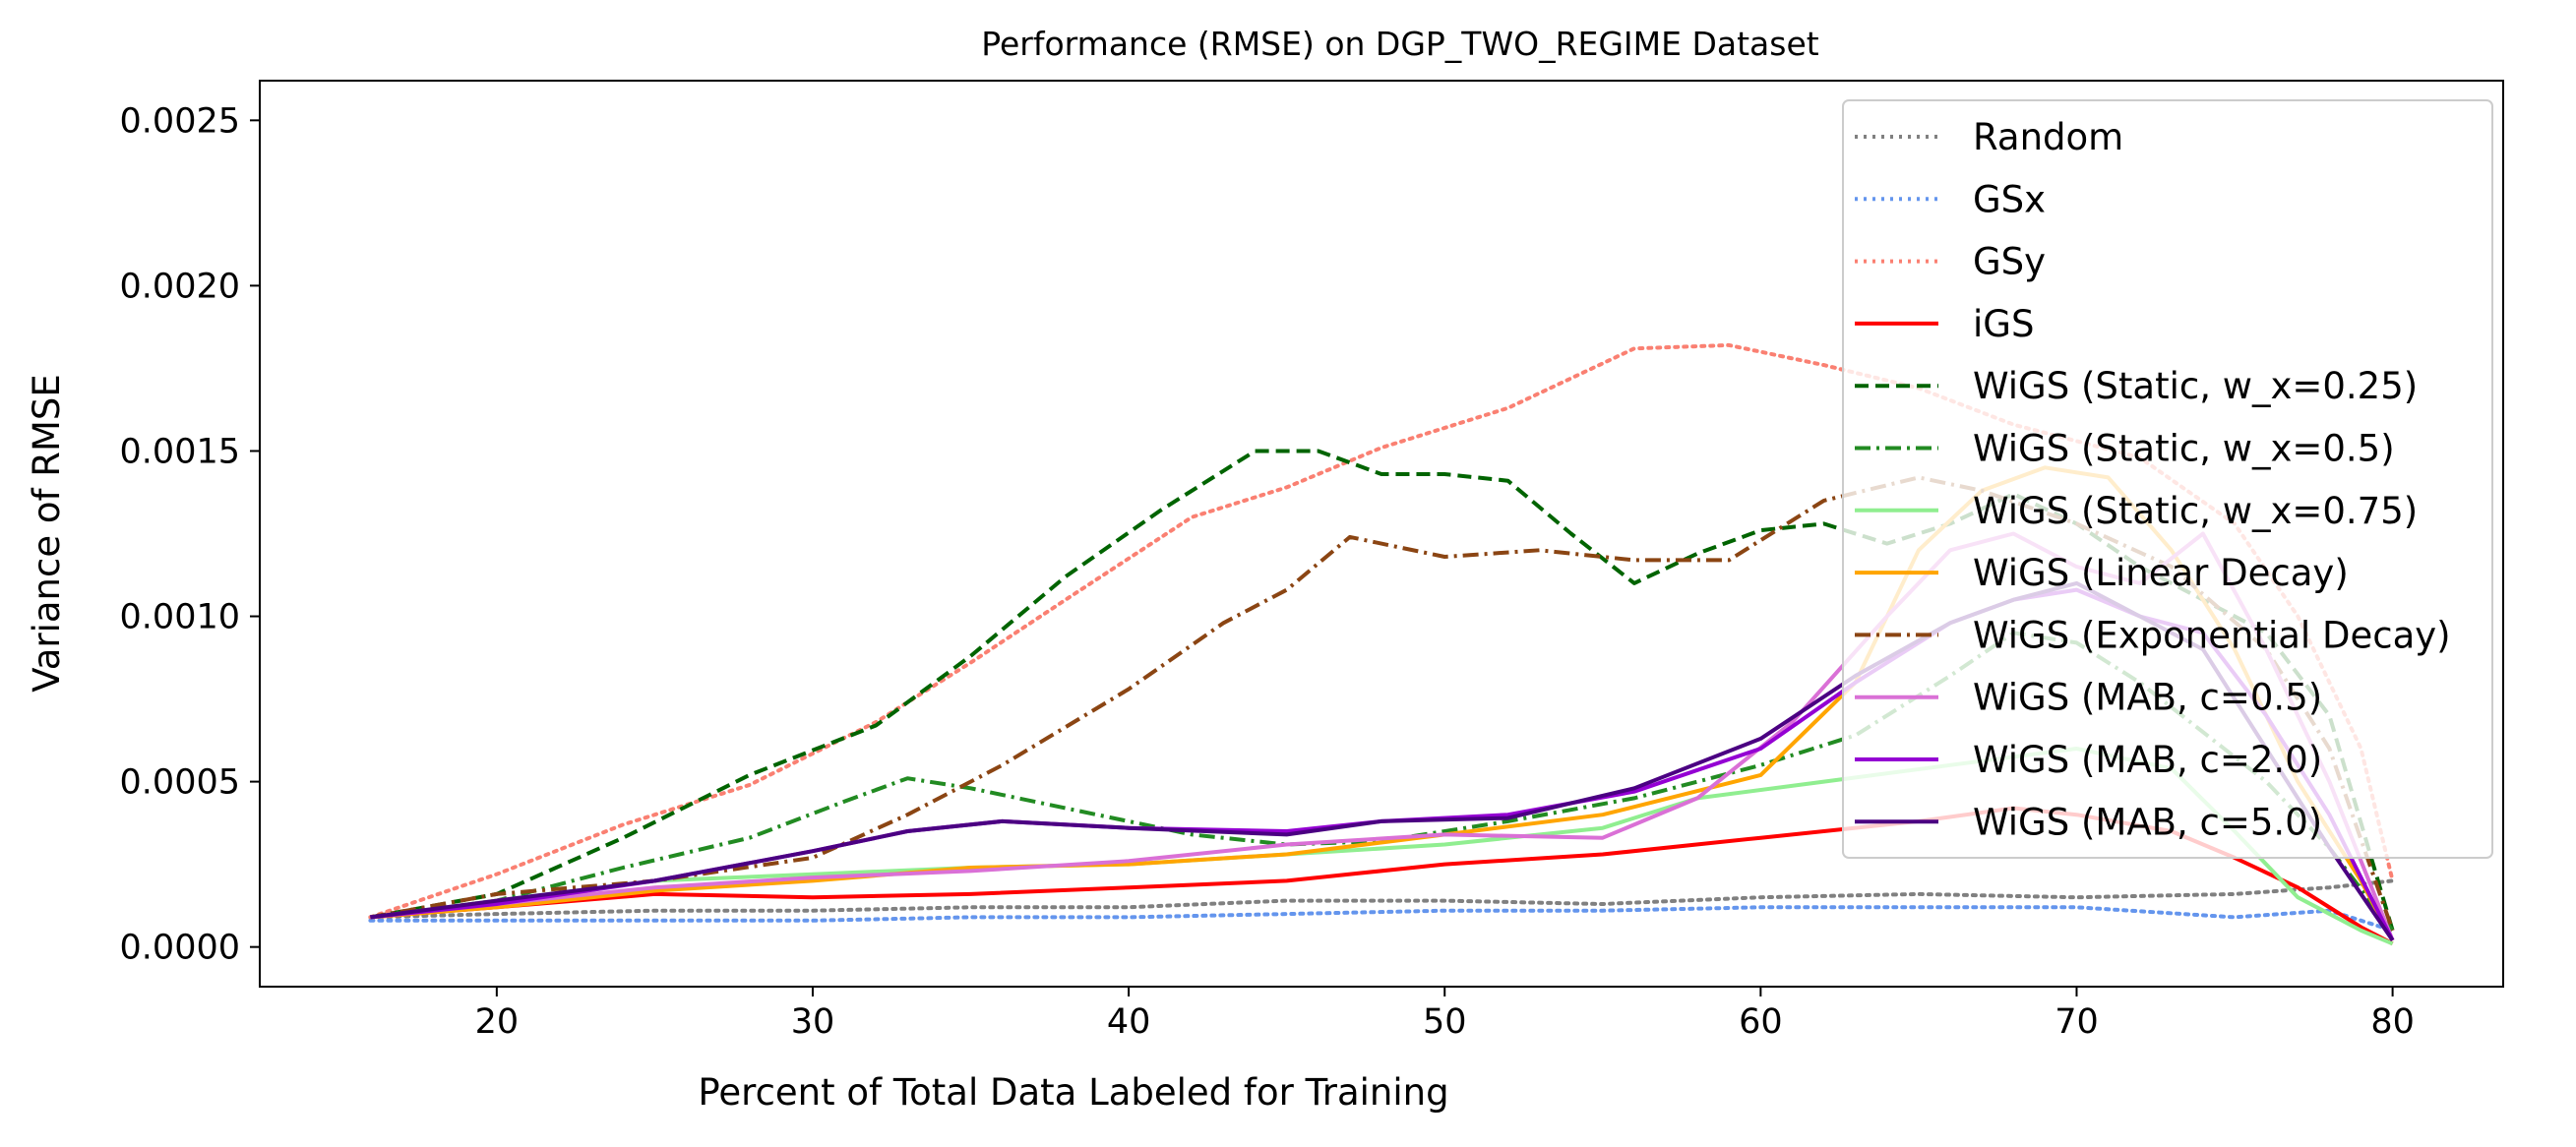 This screenshot has width=2576, height=1147. I want to click on x-tick-label: 30, so click(813, 1022).